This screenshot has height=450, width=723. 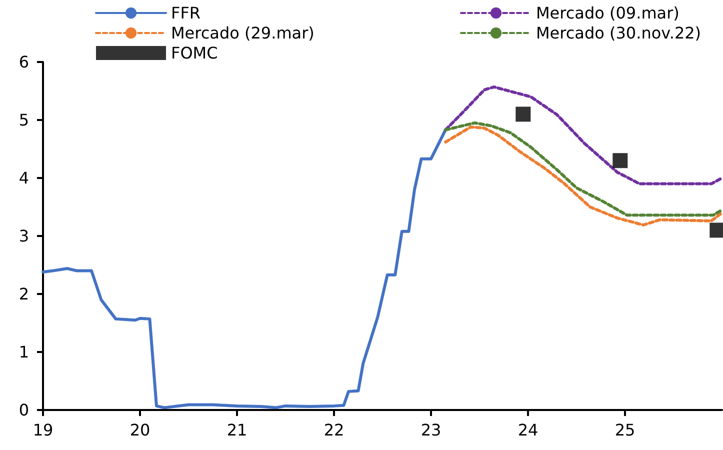 I want to click on y-tick-label: 0, so click(x=23, y=410).